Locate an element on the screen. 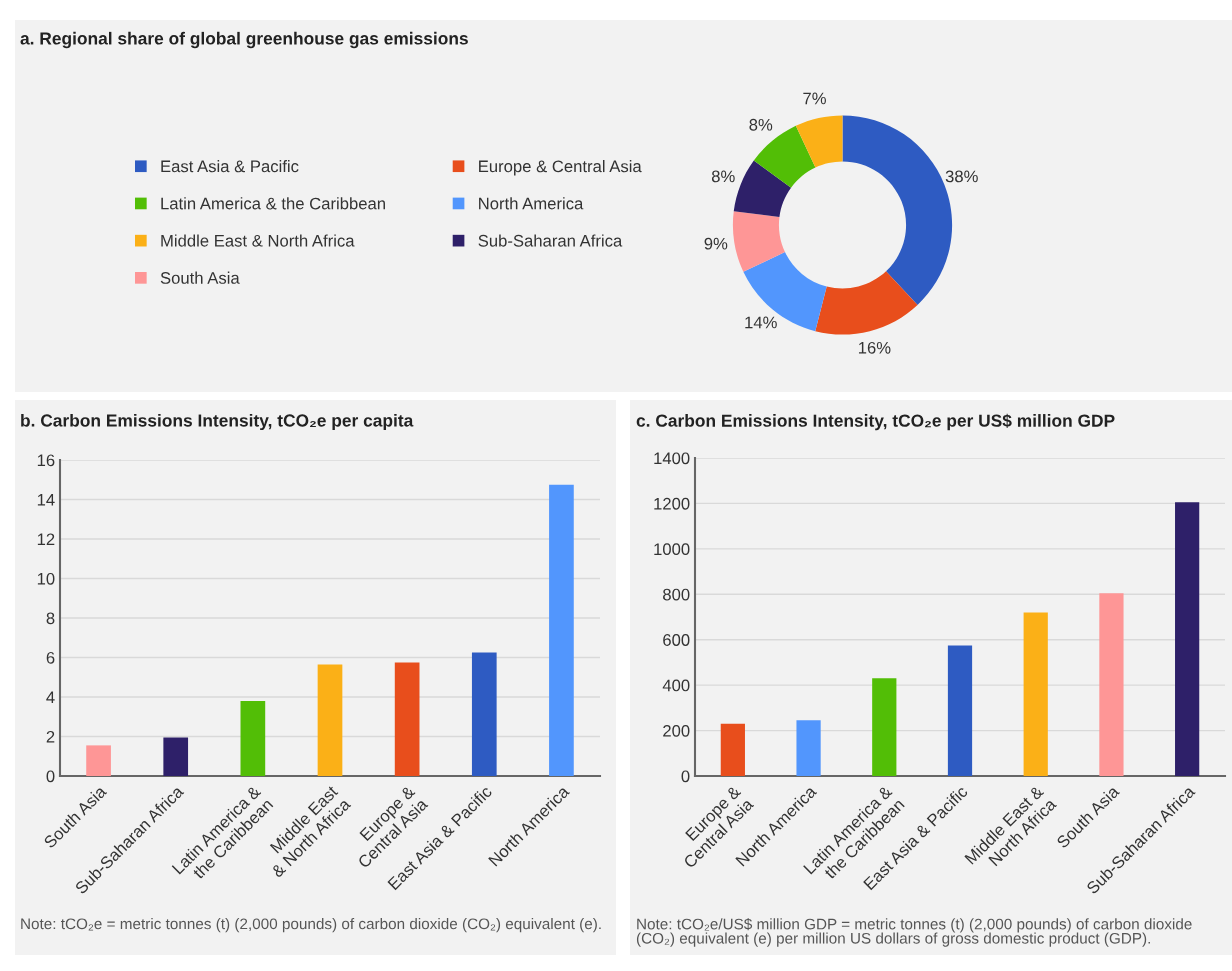 The width and height of the screenshot is (1232, 971). y-tick-label: 800 is located at coordinates (676, 594).